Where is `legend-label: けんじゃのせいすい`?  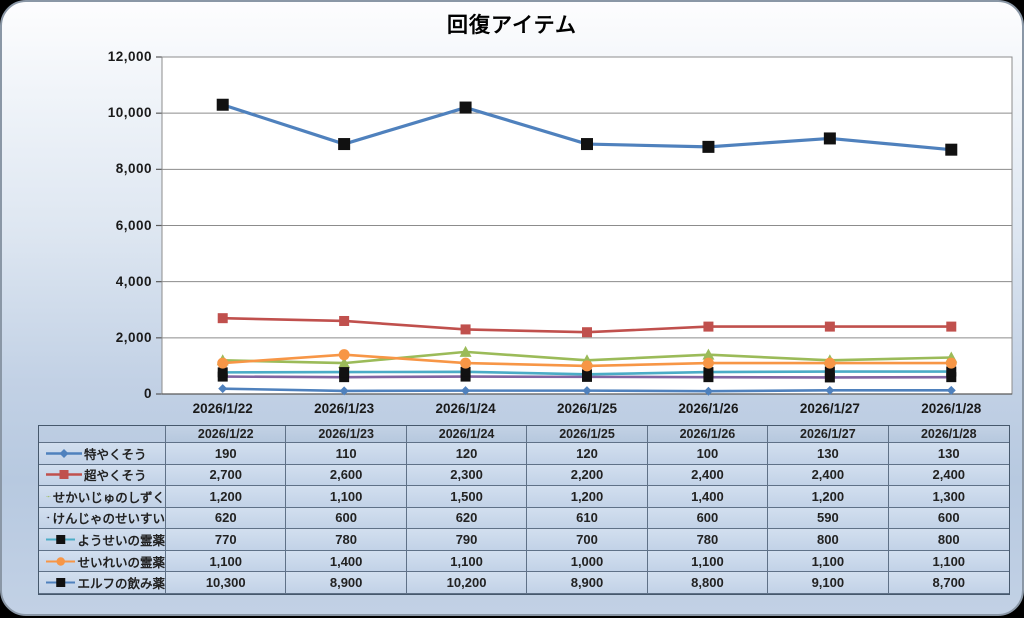 legend-label: けんじゃのせいすい is located at coordinates (108, 517).